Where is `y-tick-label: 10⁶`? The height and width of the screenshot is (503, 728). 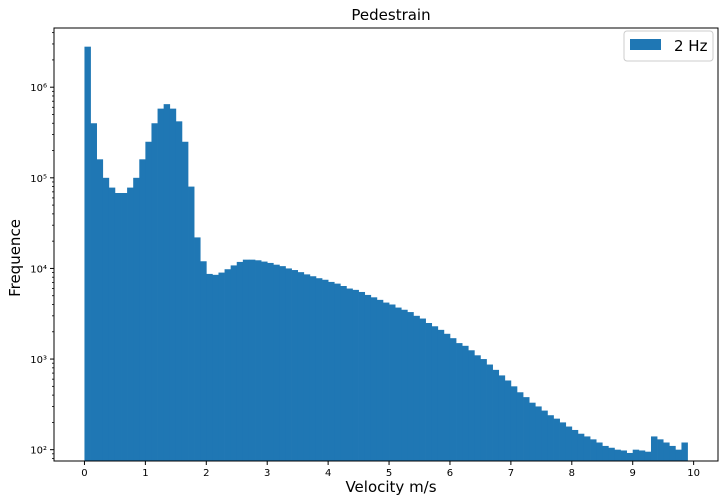 y-tick-label: 10⁶ is located at coordinates (38, 88).